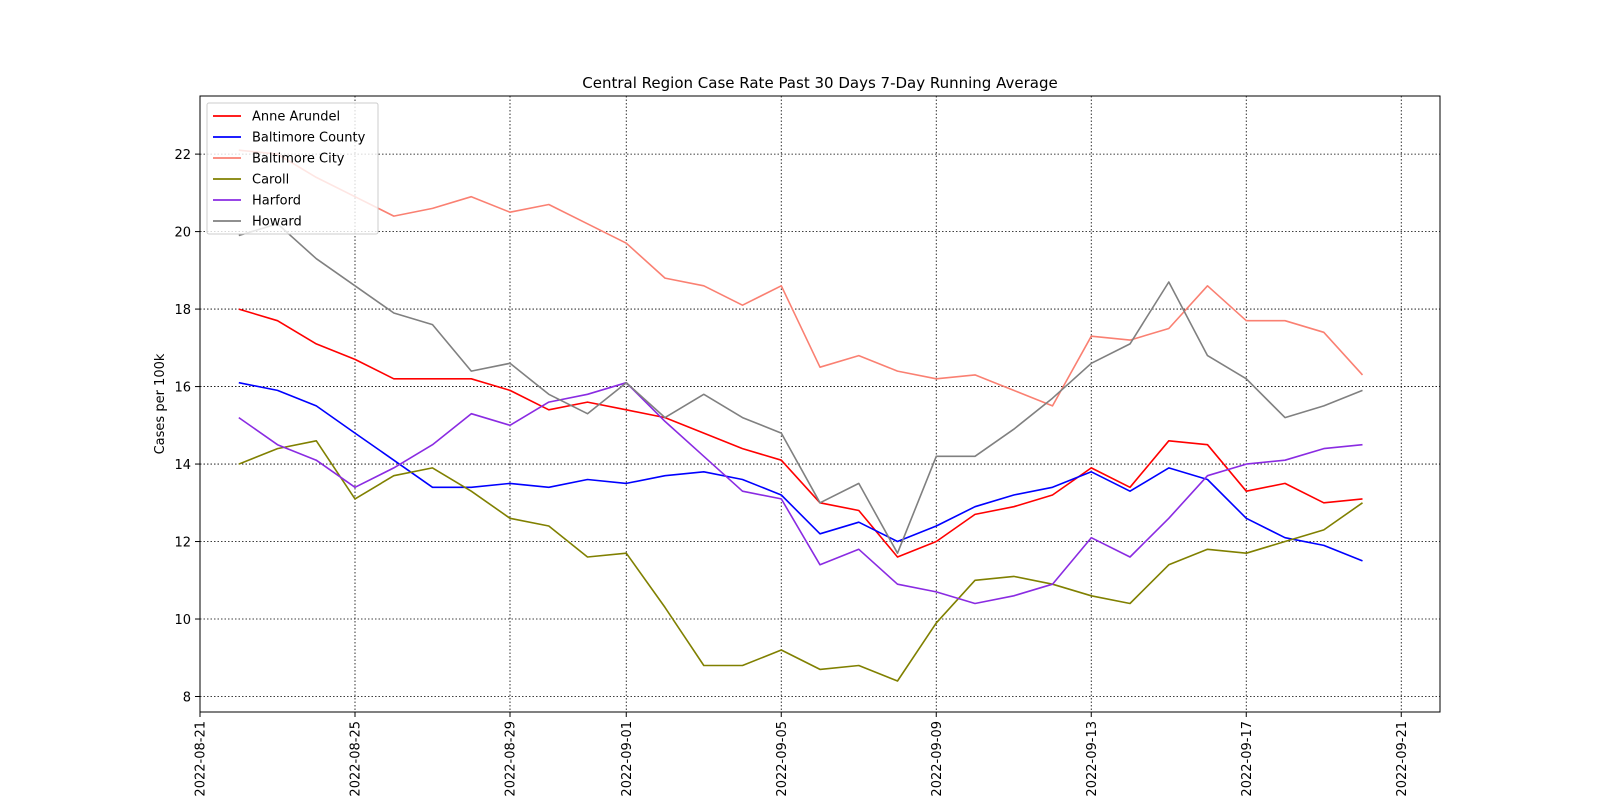  I want to click on x-tick-label: 2022-09-05, so click(782, 759).